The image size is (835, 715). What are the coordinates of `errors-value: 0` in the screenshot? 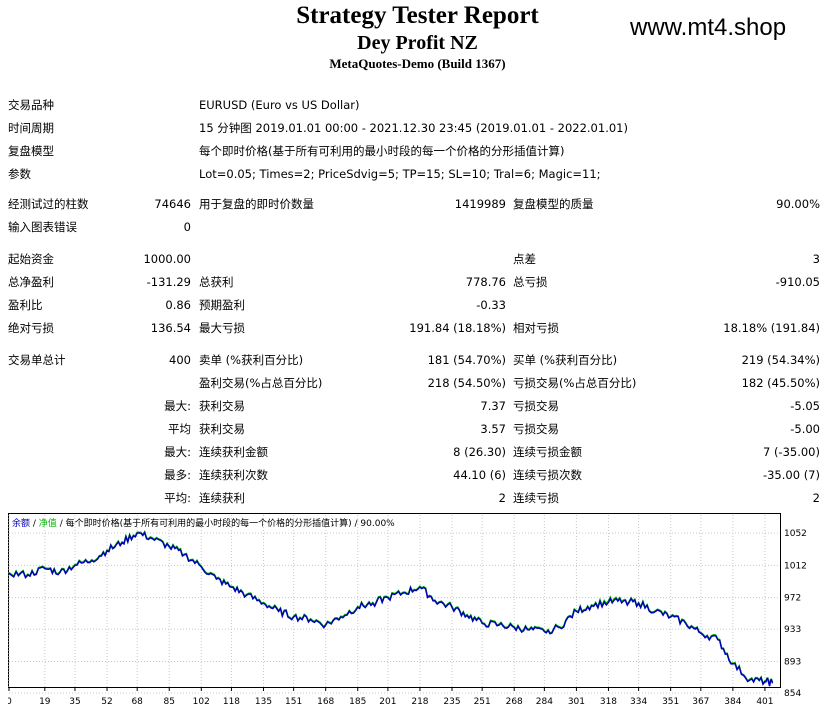 It's located at (187, 227).